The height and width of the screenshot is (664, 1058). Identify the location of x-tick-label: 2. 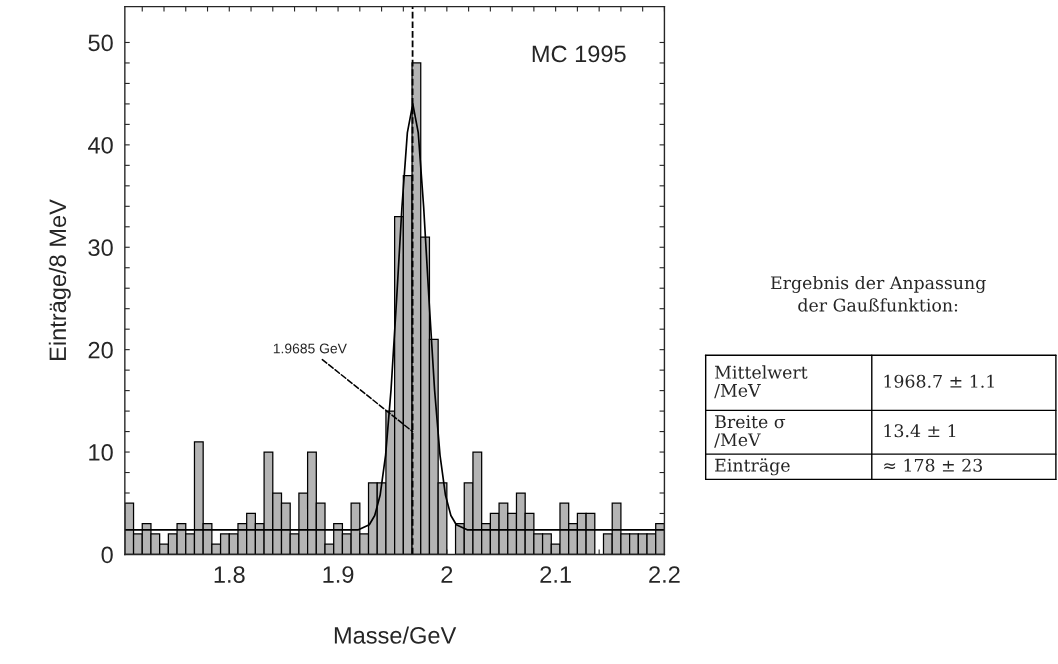
(447, 574).